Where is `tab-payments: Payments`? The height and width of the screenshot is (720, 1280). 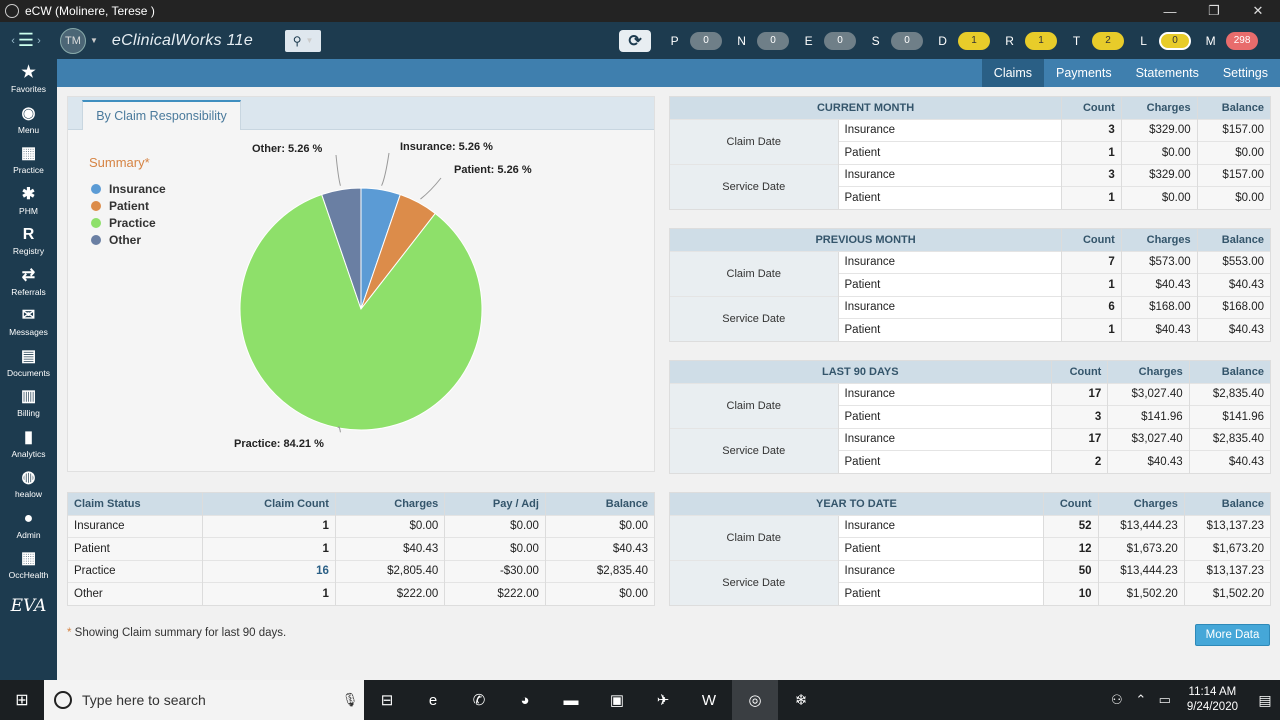
tab-payments: Payments is located at coordinates (1084, 73).